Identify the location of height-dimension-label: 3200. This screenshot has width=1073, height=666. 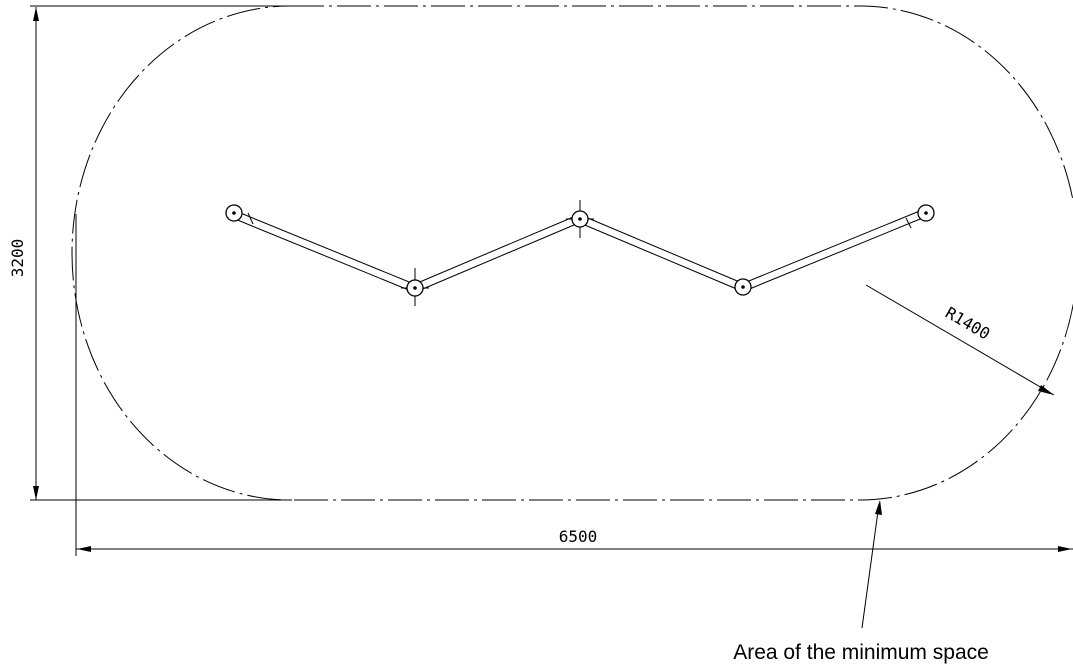
(17, 258).